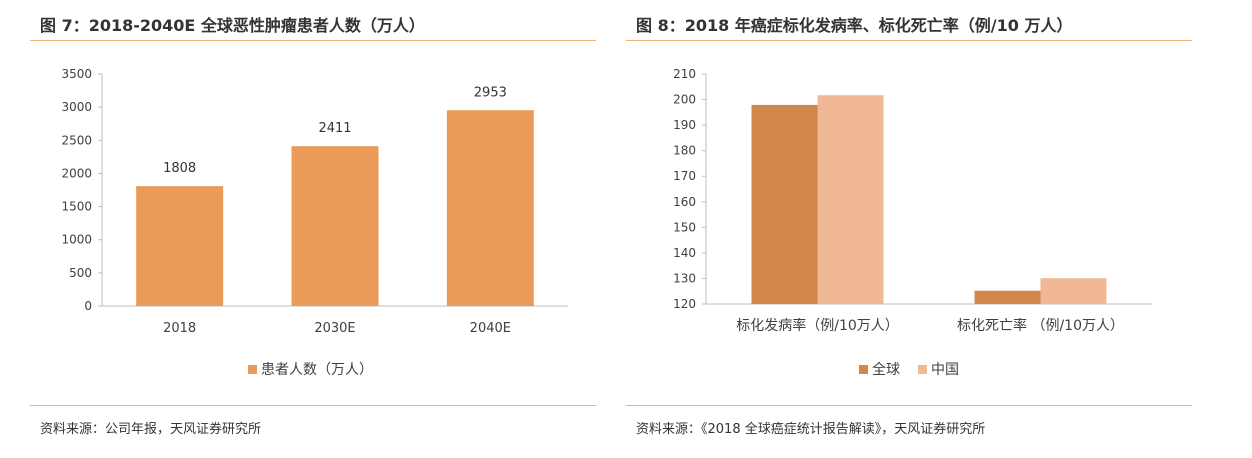  I want to click on fig8-y-tick-label: 140, so click(684, 253).